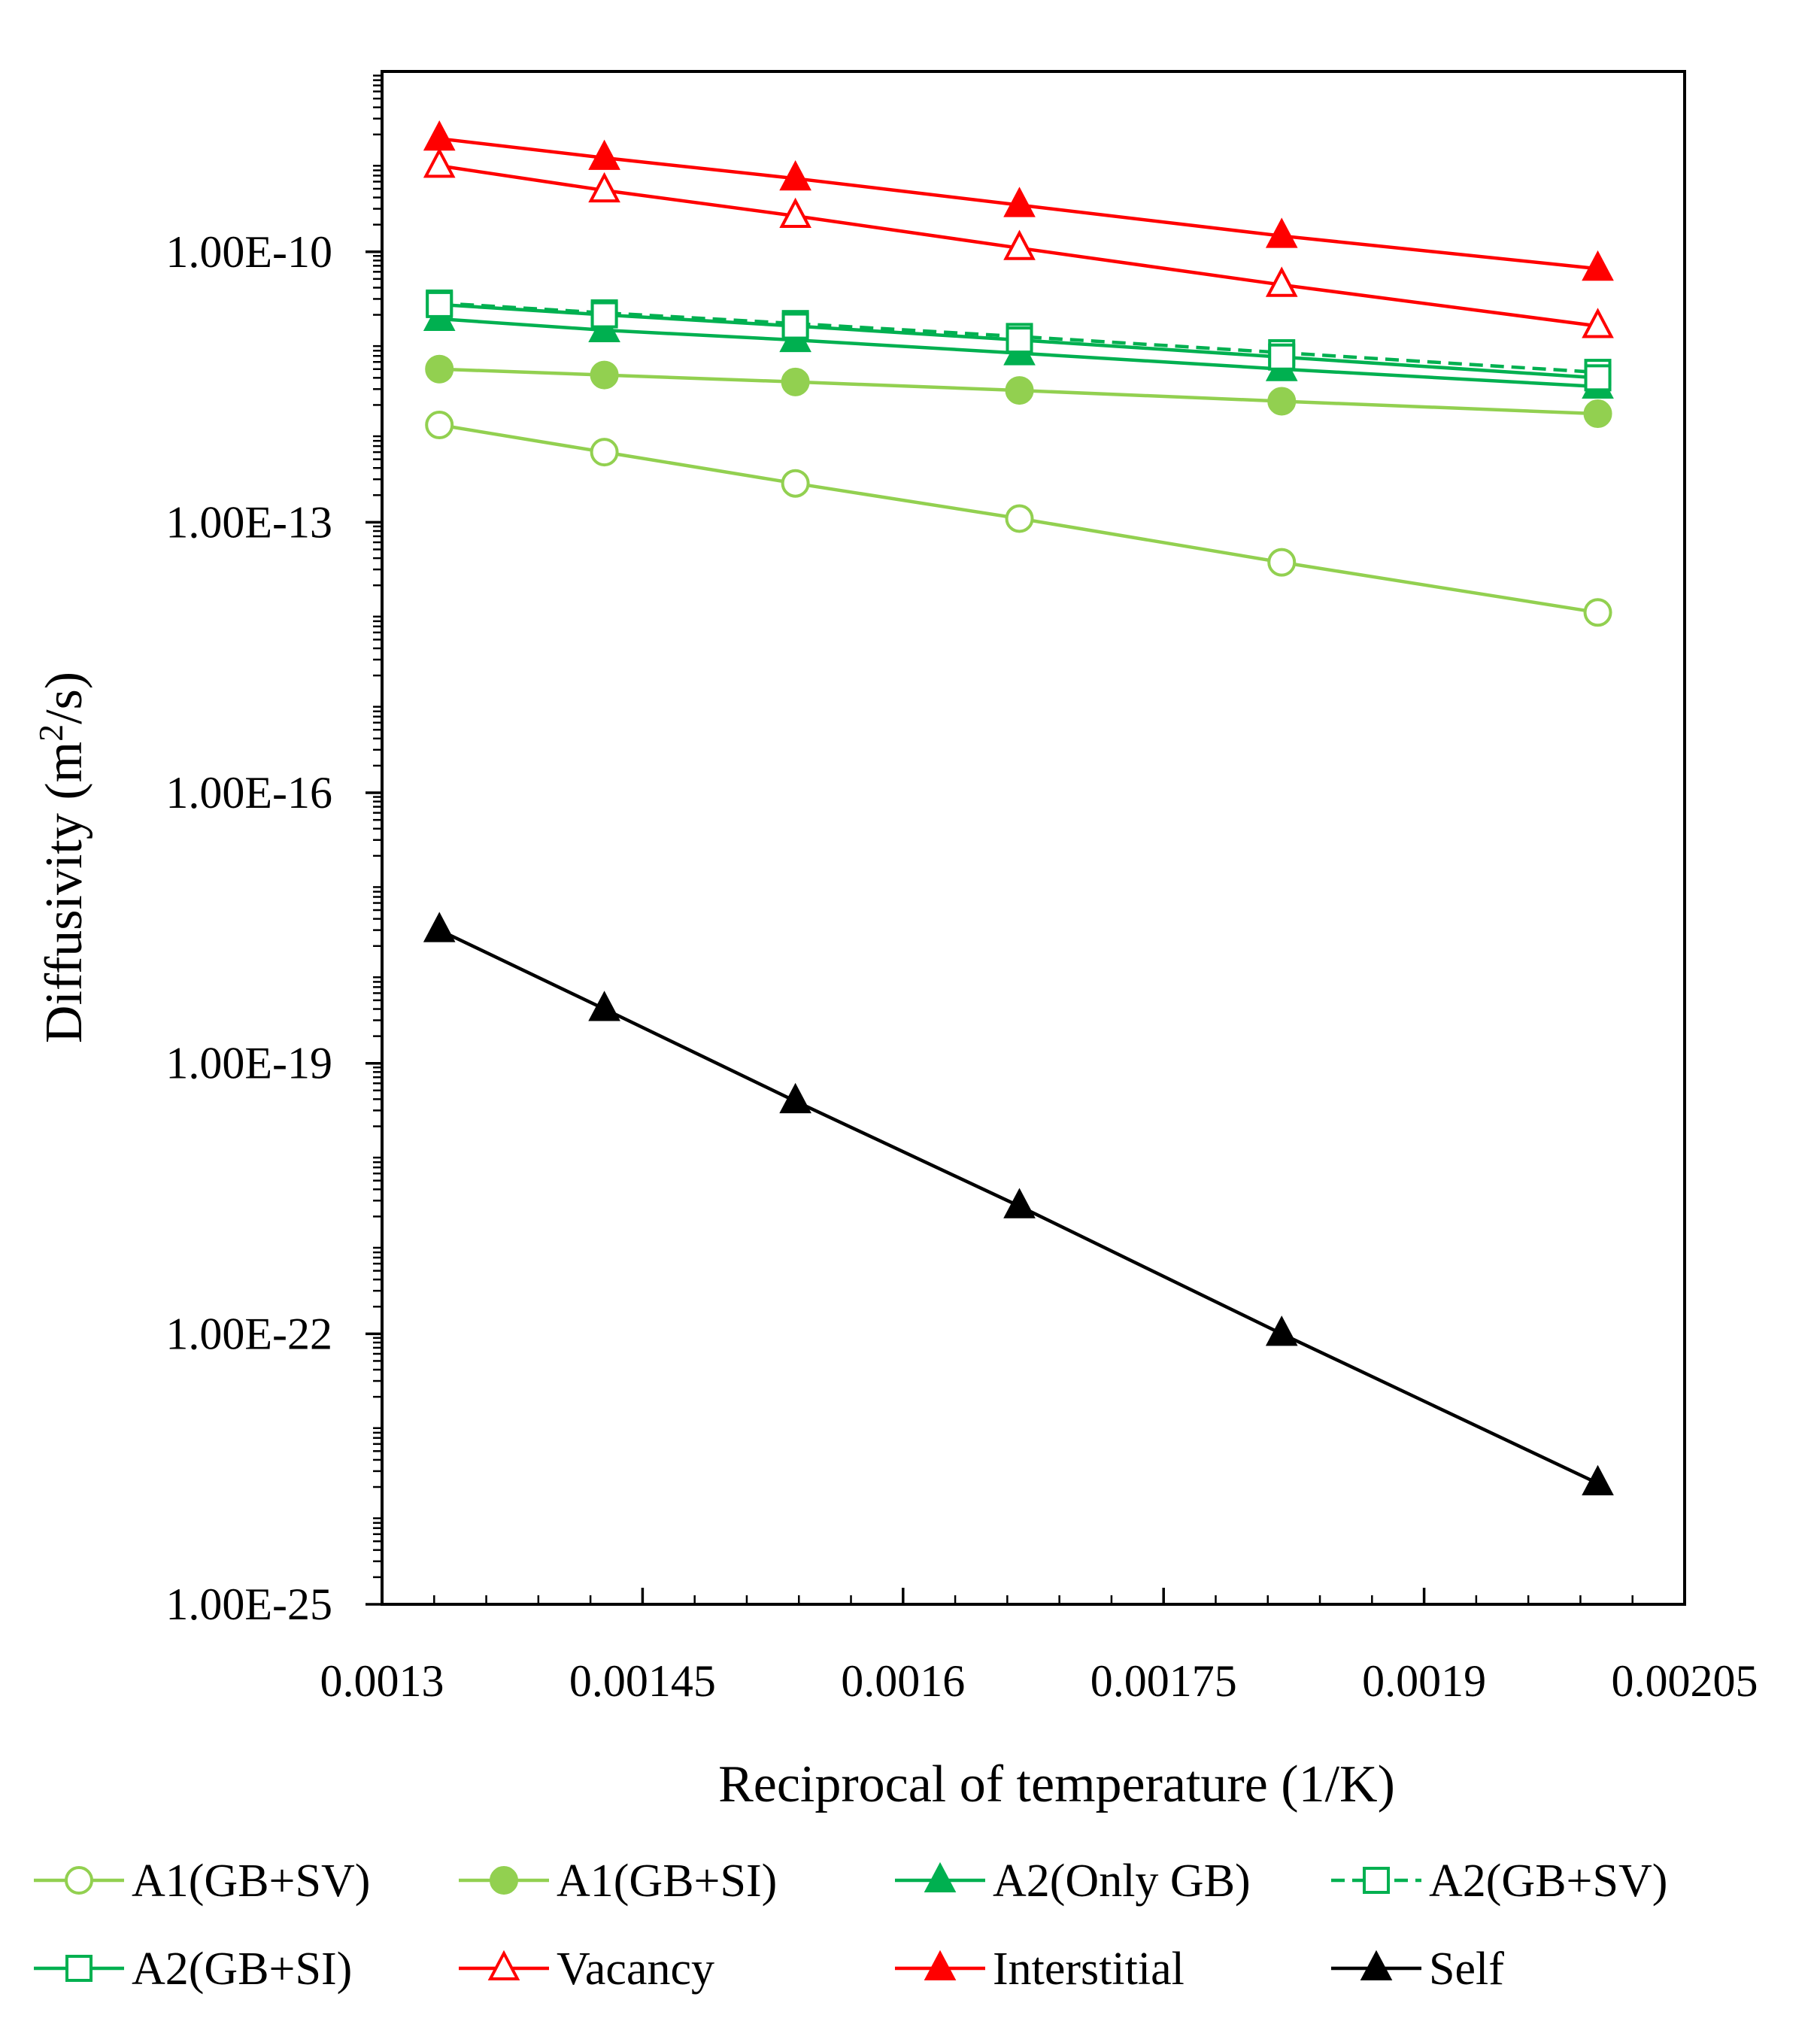 Image resolution: width=1820 pixels, height=2027 pixels. Describe the element at coordinates (667, 1881) in the screenshot. I see `legend-label: A1(GB+SI)` at that location.